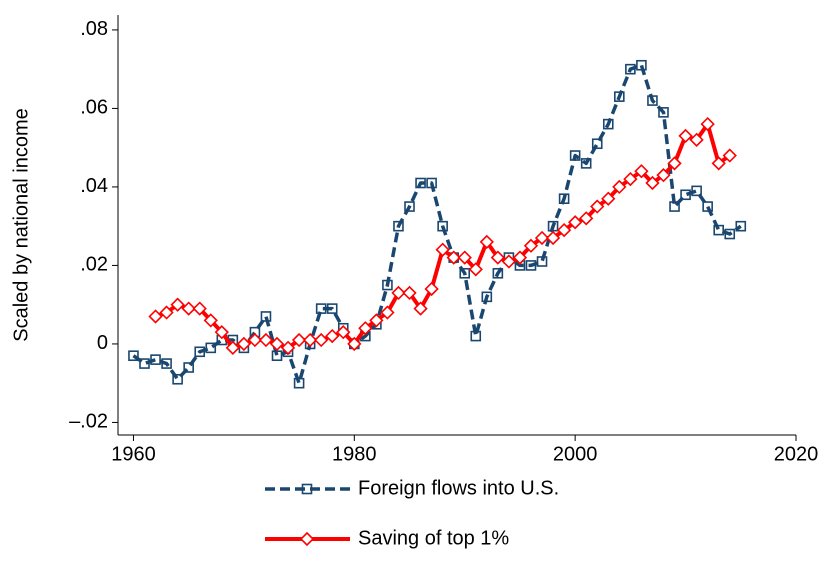  I want to click on legend-label: Foreign flows into U.S., so click(458, 488).